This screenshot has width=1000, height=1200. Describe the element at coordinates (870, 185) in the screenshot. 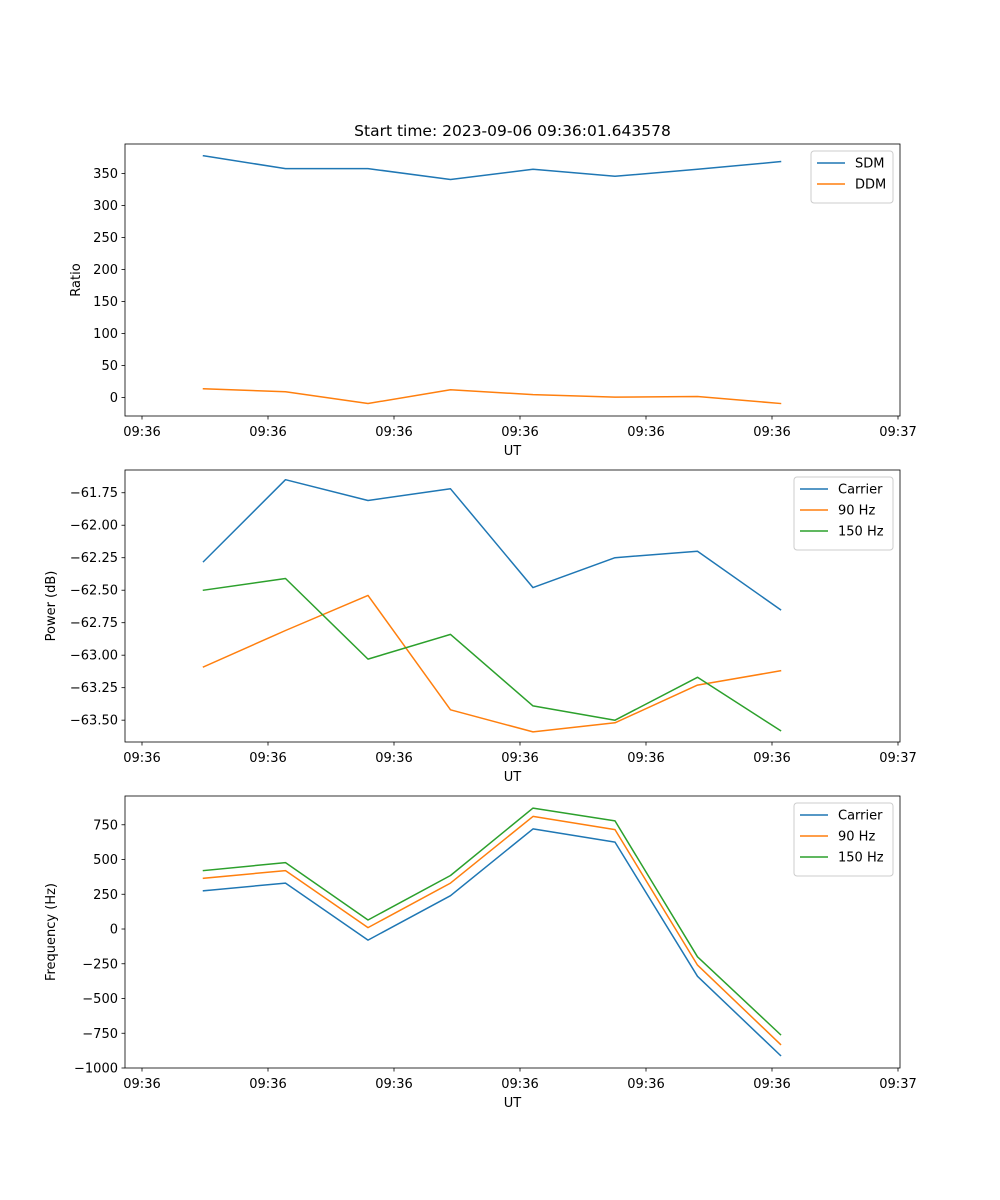

I see `legend-label: DDM` at that location.